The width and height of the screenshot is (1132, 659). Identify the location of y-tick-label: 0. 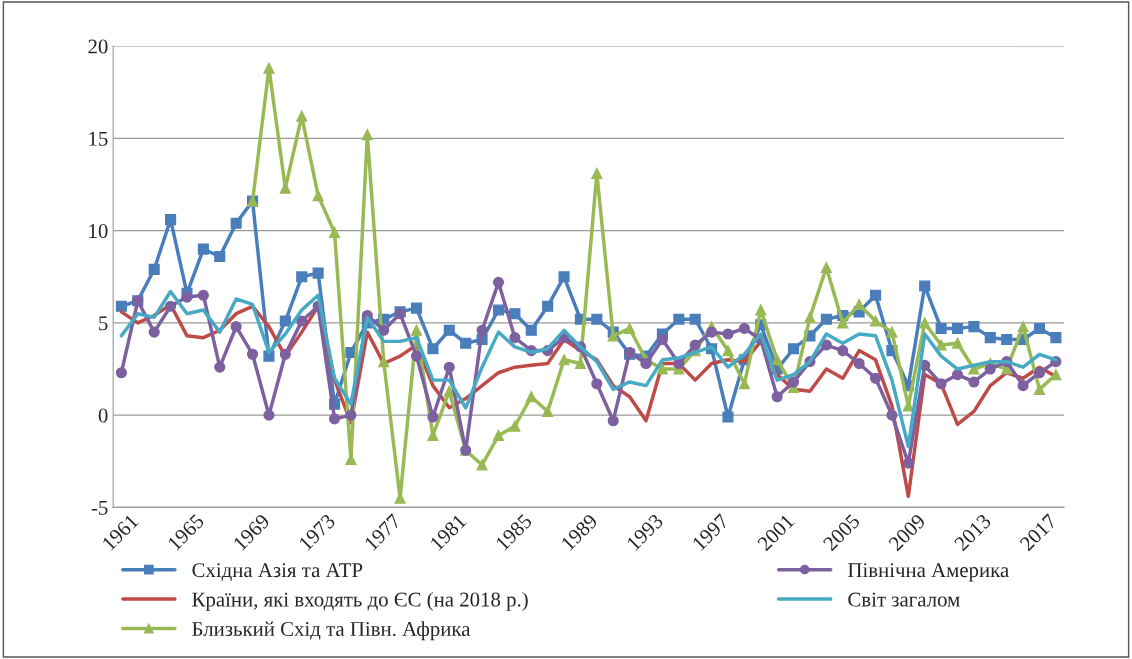
(103, 415).